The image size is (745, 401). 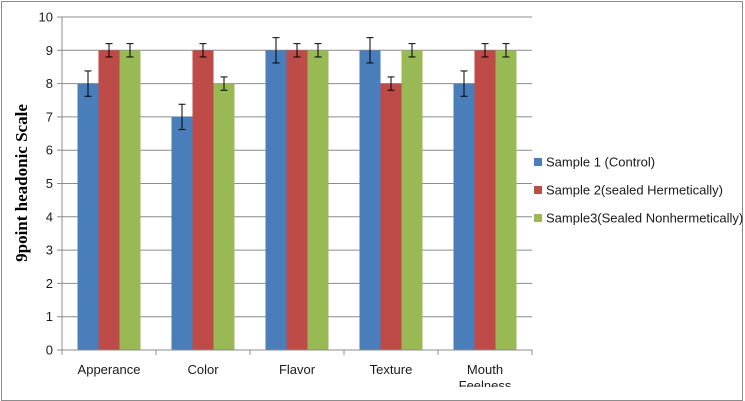 What do you see at coordinates (49, 216) in the screenshot?
I see `y-tick-label: 4` at bounding box center [49, 216].